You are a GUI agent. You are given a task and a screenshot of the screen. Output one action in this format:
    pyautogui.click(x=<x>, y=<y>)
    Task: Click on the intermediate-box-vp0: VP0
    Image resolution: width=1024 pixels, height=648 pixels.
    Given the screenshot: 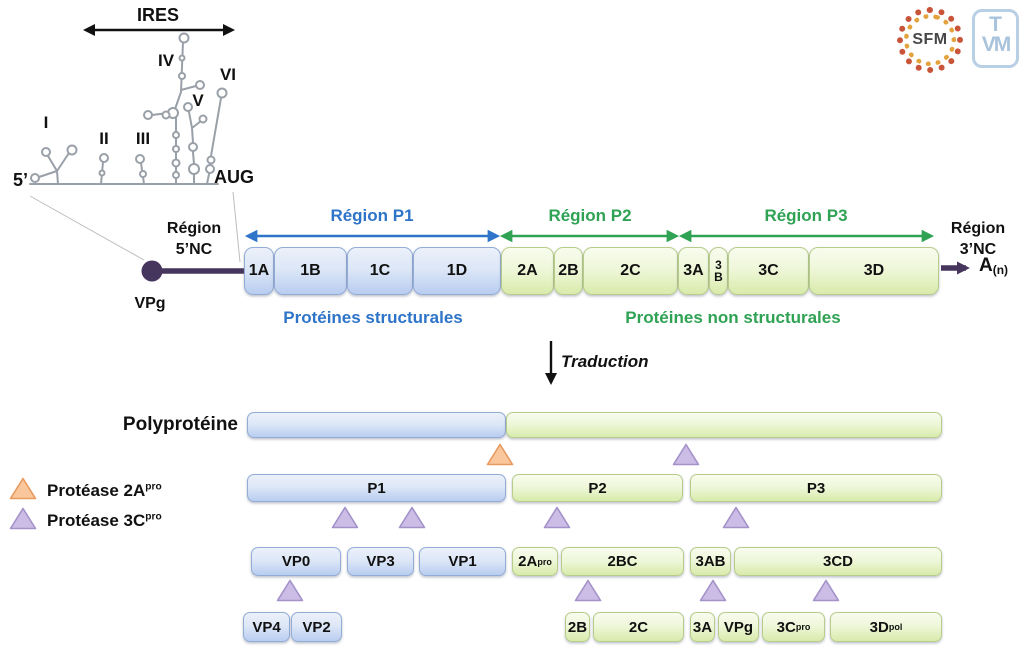 What is the action you would take?
    pyautogui.click(x=296, y=561)
    